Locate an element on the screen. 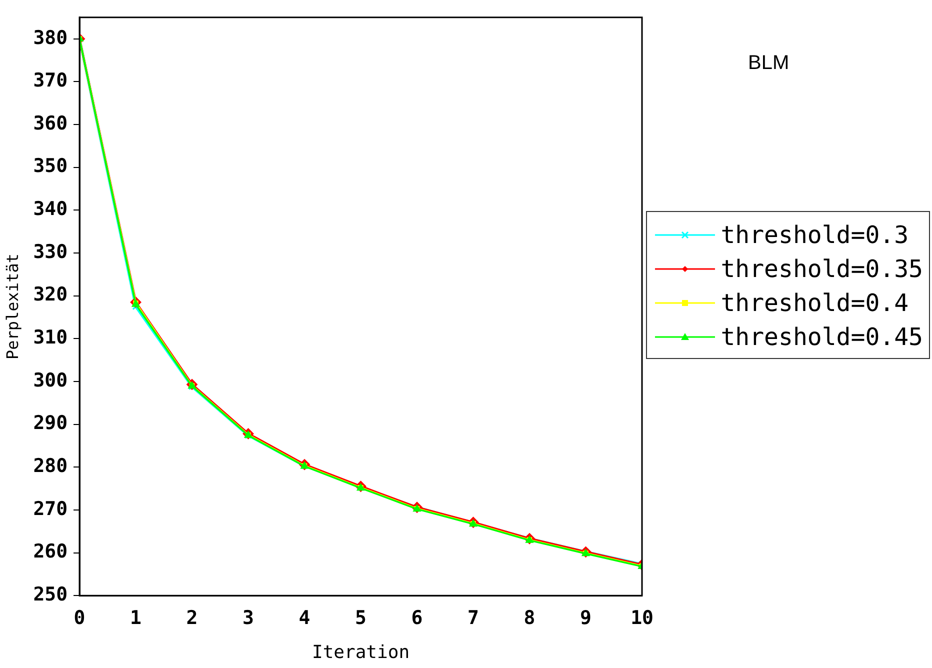  y-axis-title: Perplexität is located at coordinates (12, 307).